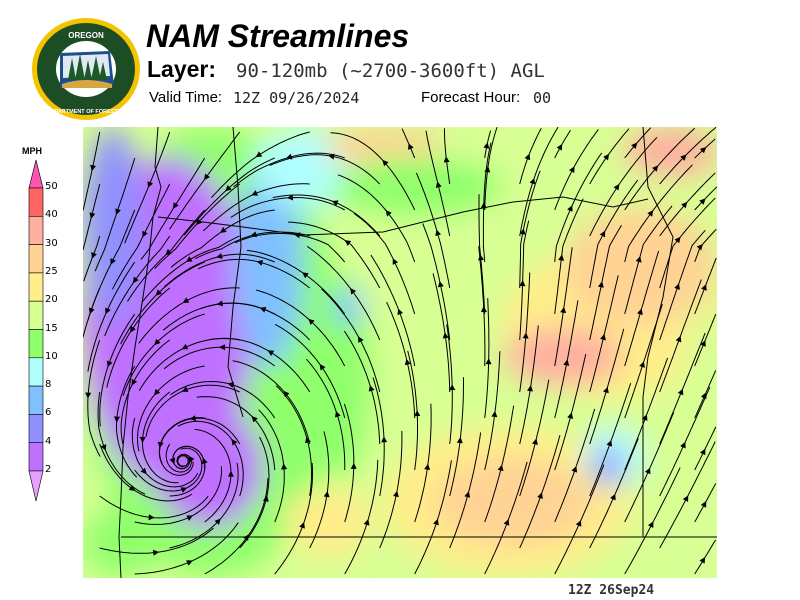  What do you see at coordinates (51, 356) in the screenshot?
I see `legend-tick-label: 10` at bounding box center [51, 356].